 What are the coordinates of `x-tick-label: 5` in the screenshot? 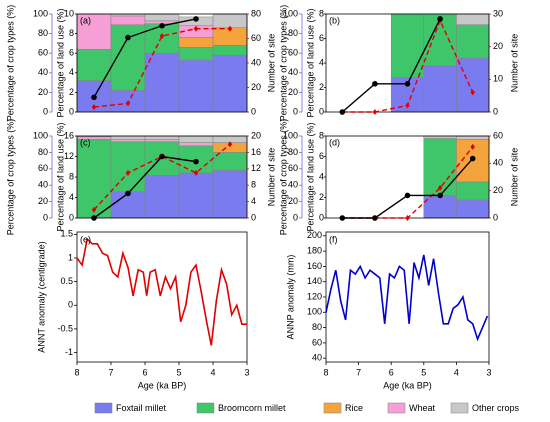 It's located at (423, 372).